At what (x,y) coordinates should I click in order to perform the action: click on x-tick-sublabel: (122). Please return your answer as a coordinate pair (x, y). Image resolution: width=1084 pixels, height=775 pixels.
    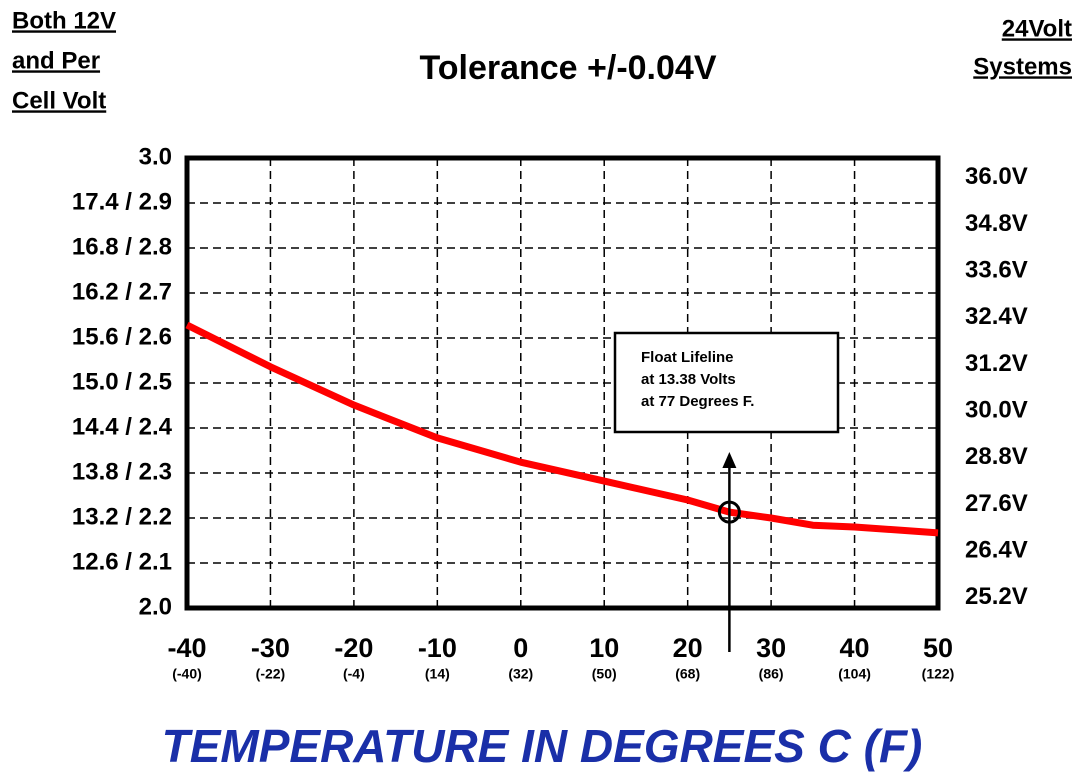
    Looking at the image, I should click on (938, 674).